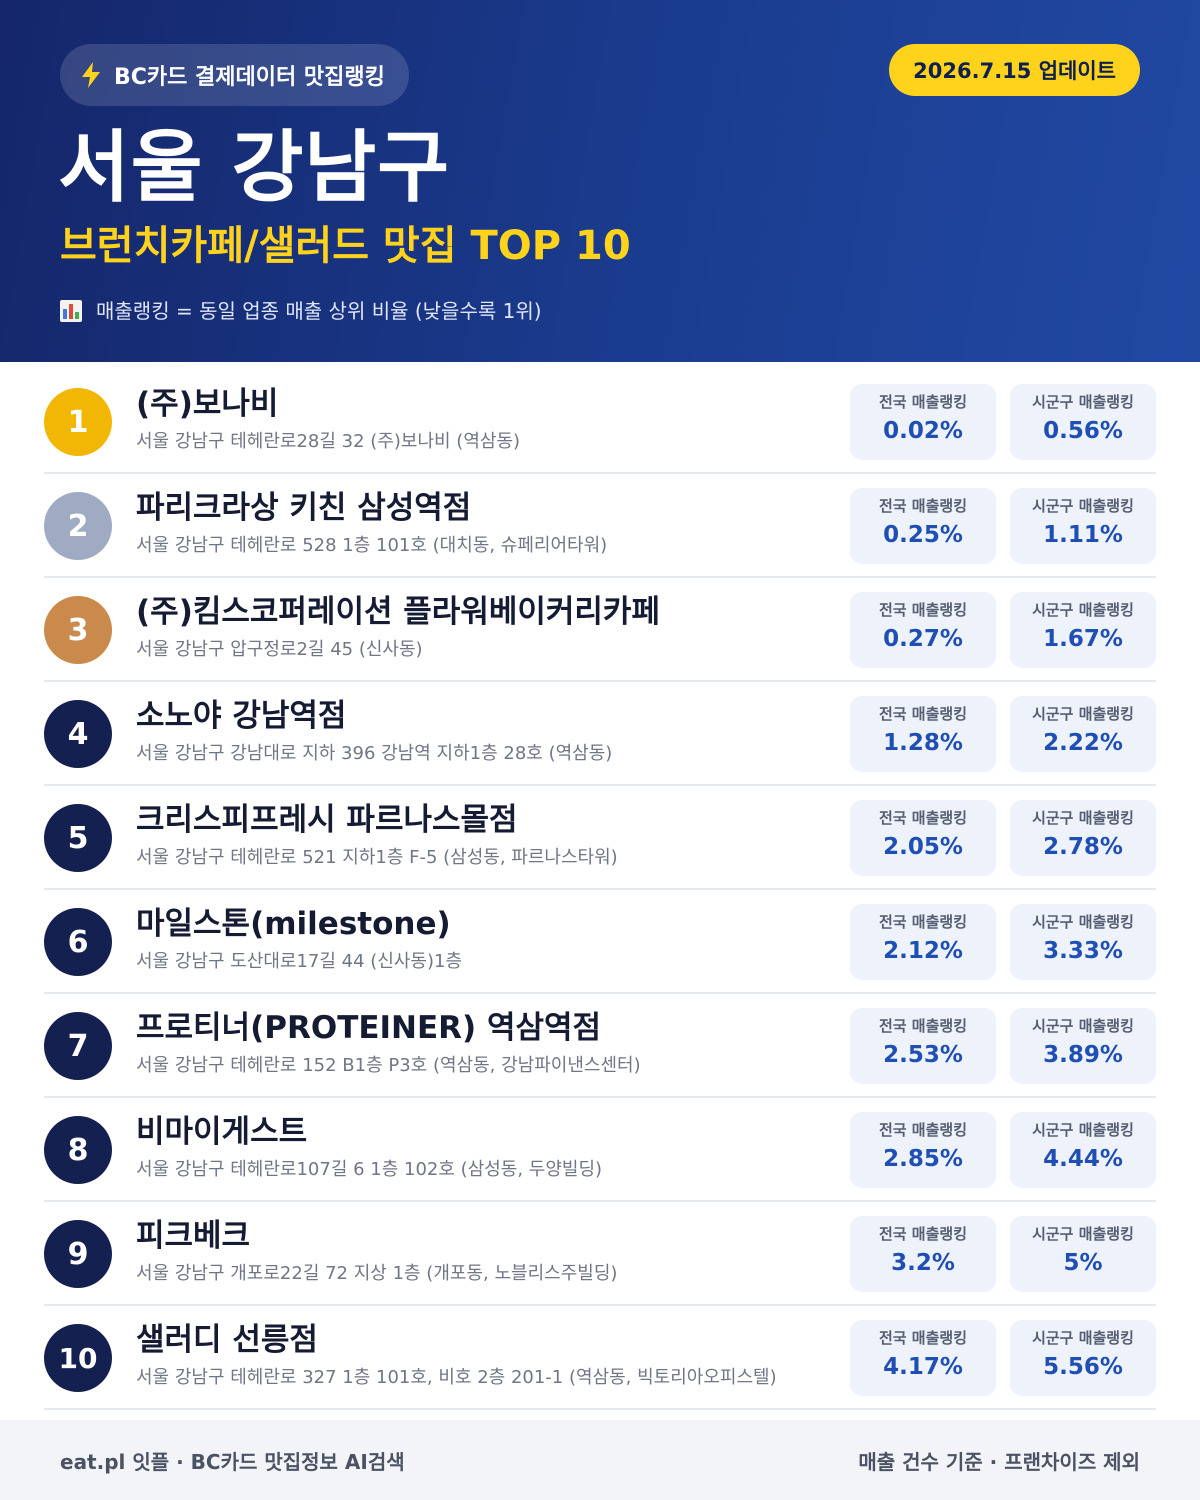  Describe the element at coordinates (299, 961) in the screenshot. I see `store-address: 서울 강남구 도산대로17길 44 (신사동)1층` at that location.